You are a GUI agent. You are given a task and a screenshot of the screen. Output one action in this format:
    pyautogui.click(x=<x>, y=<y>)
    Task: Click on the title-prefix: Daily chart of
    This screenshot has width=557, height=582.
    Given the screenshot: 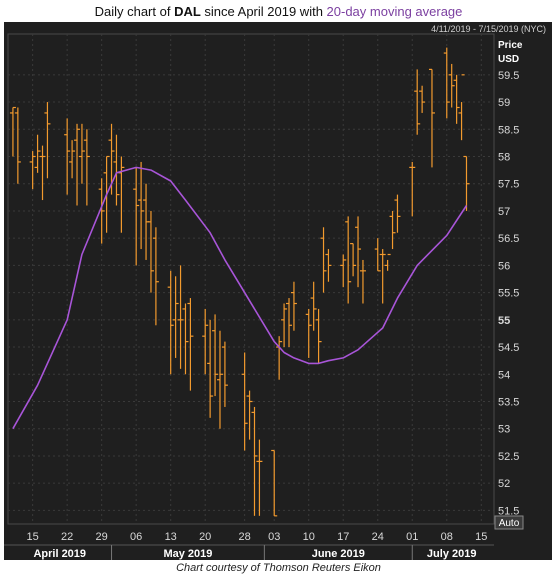 What is the action you would take?
    pyautogui.click(x=134, y=11)
    